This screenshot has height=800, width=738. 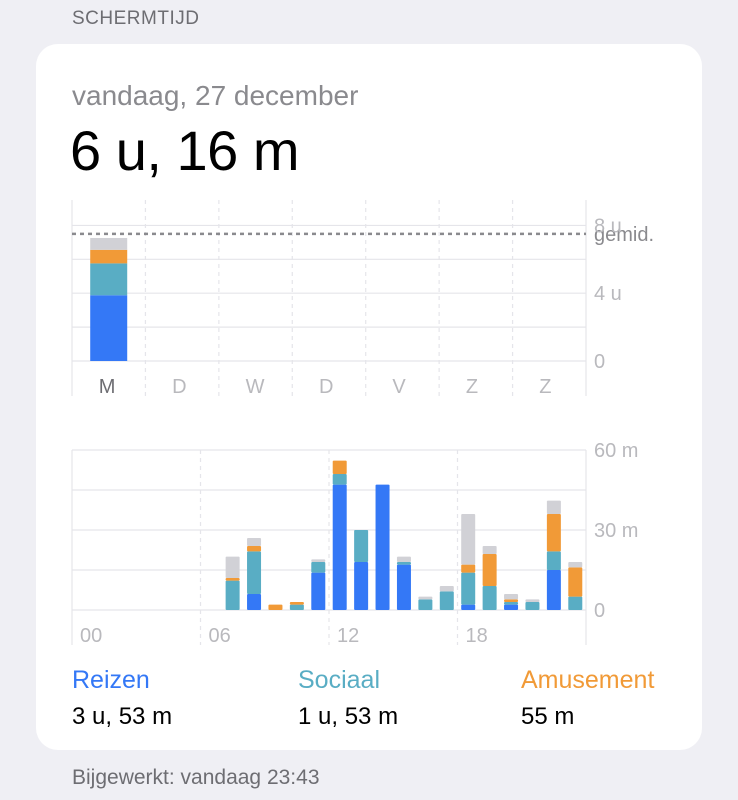 What do you see at coordinates (91, 636) in the screenshot?
I see `hourly-x-tick: 00` at bounding box center [91, 636].